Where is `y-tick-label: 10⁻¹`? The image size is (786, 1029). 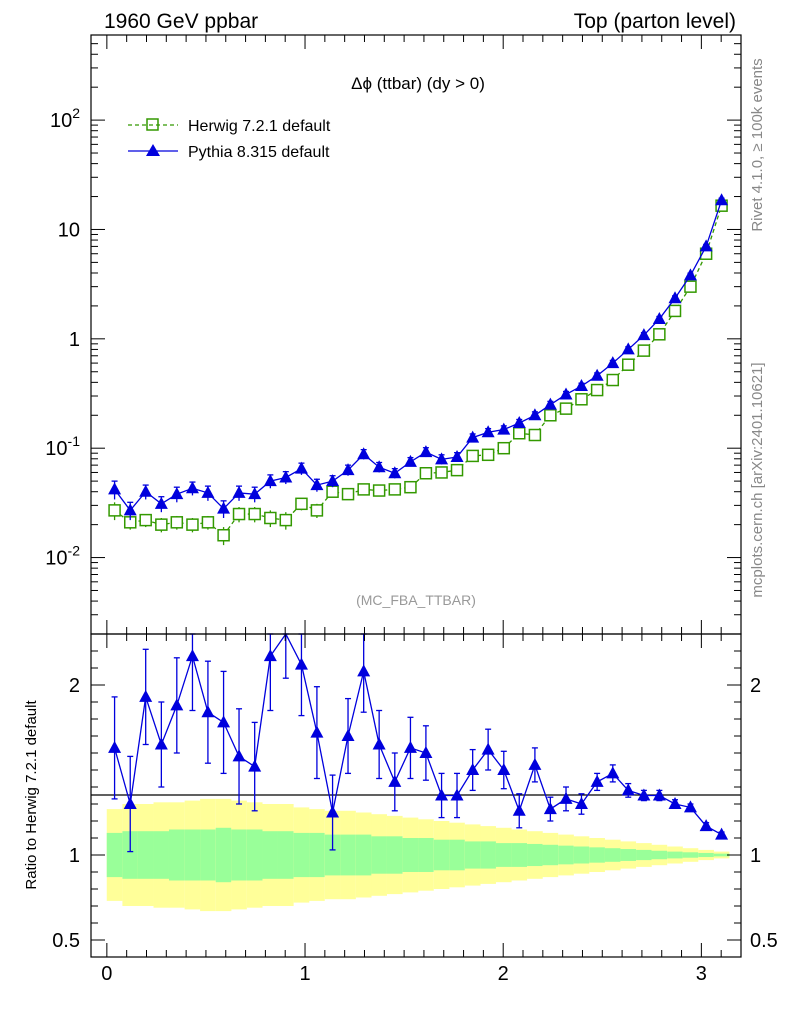
y-tick-label: 10⁻¹ is located at coordinates (62, 446).